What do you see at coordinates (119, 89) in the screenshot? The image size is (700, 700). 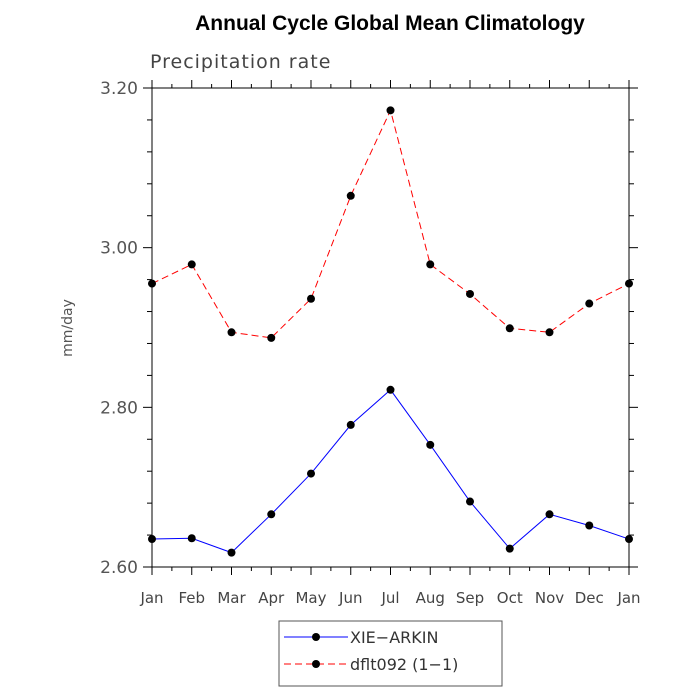 I see `y-tick-label: 3.20` at bounding box center [119, 89].